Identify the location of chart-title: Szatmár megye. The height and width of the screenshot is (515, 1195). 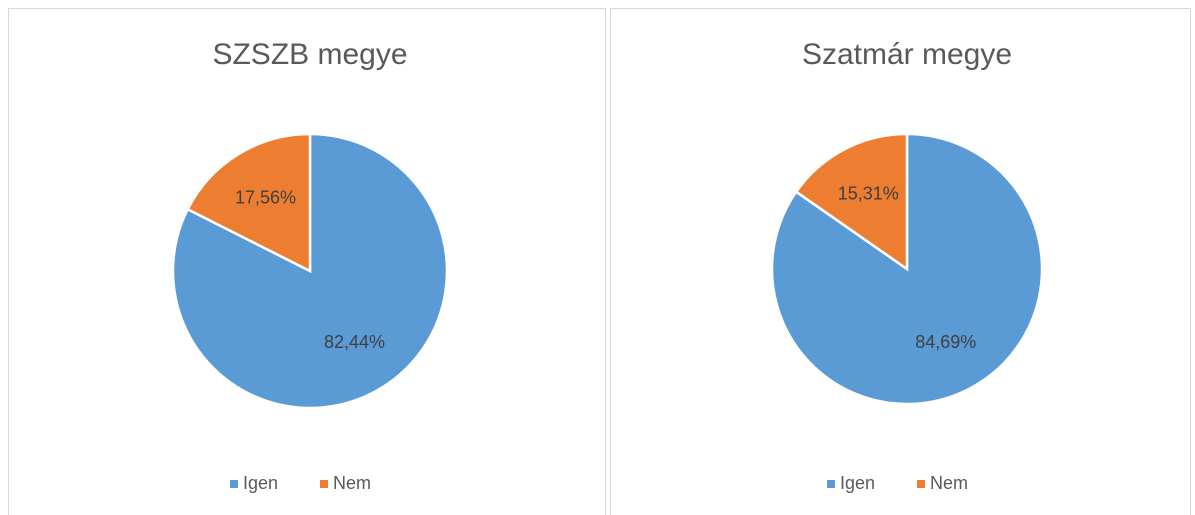
(907, 54).